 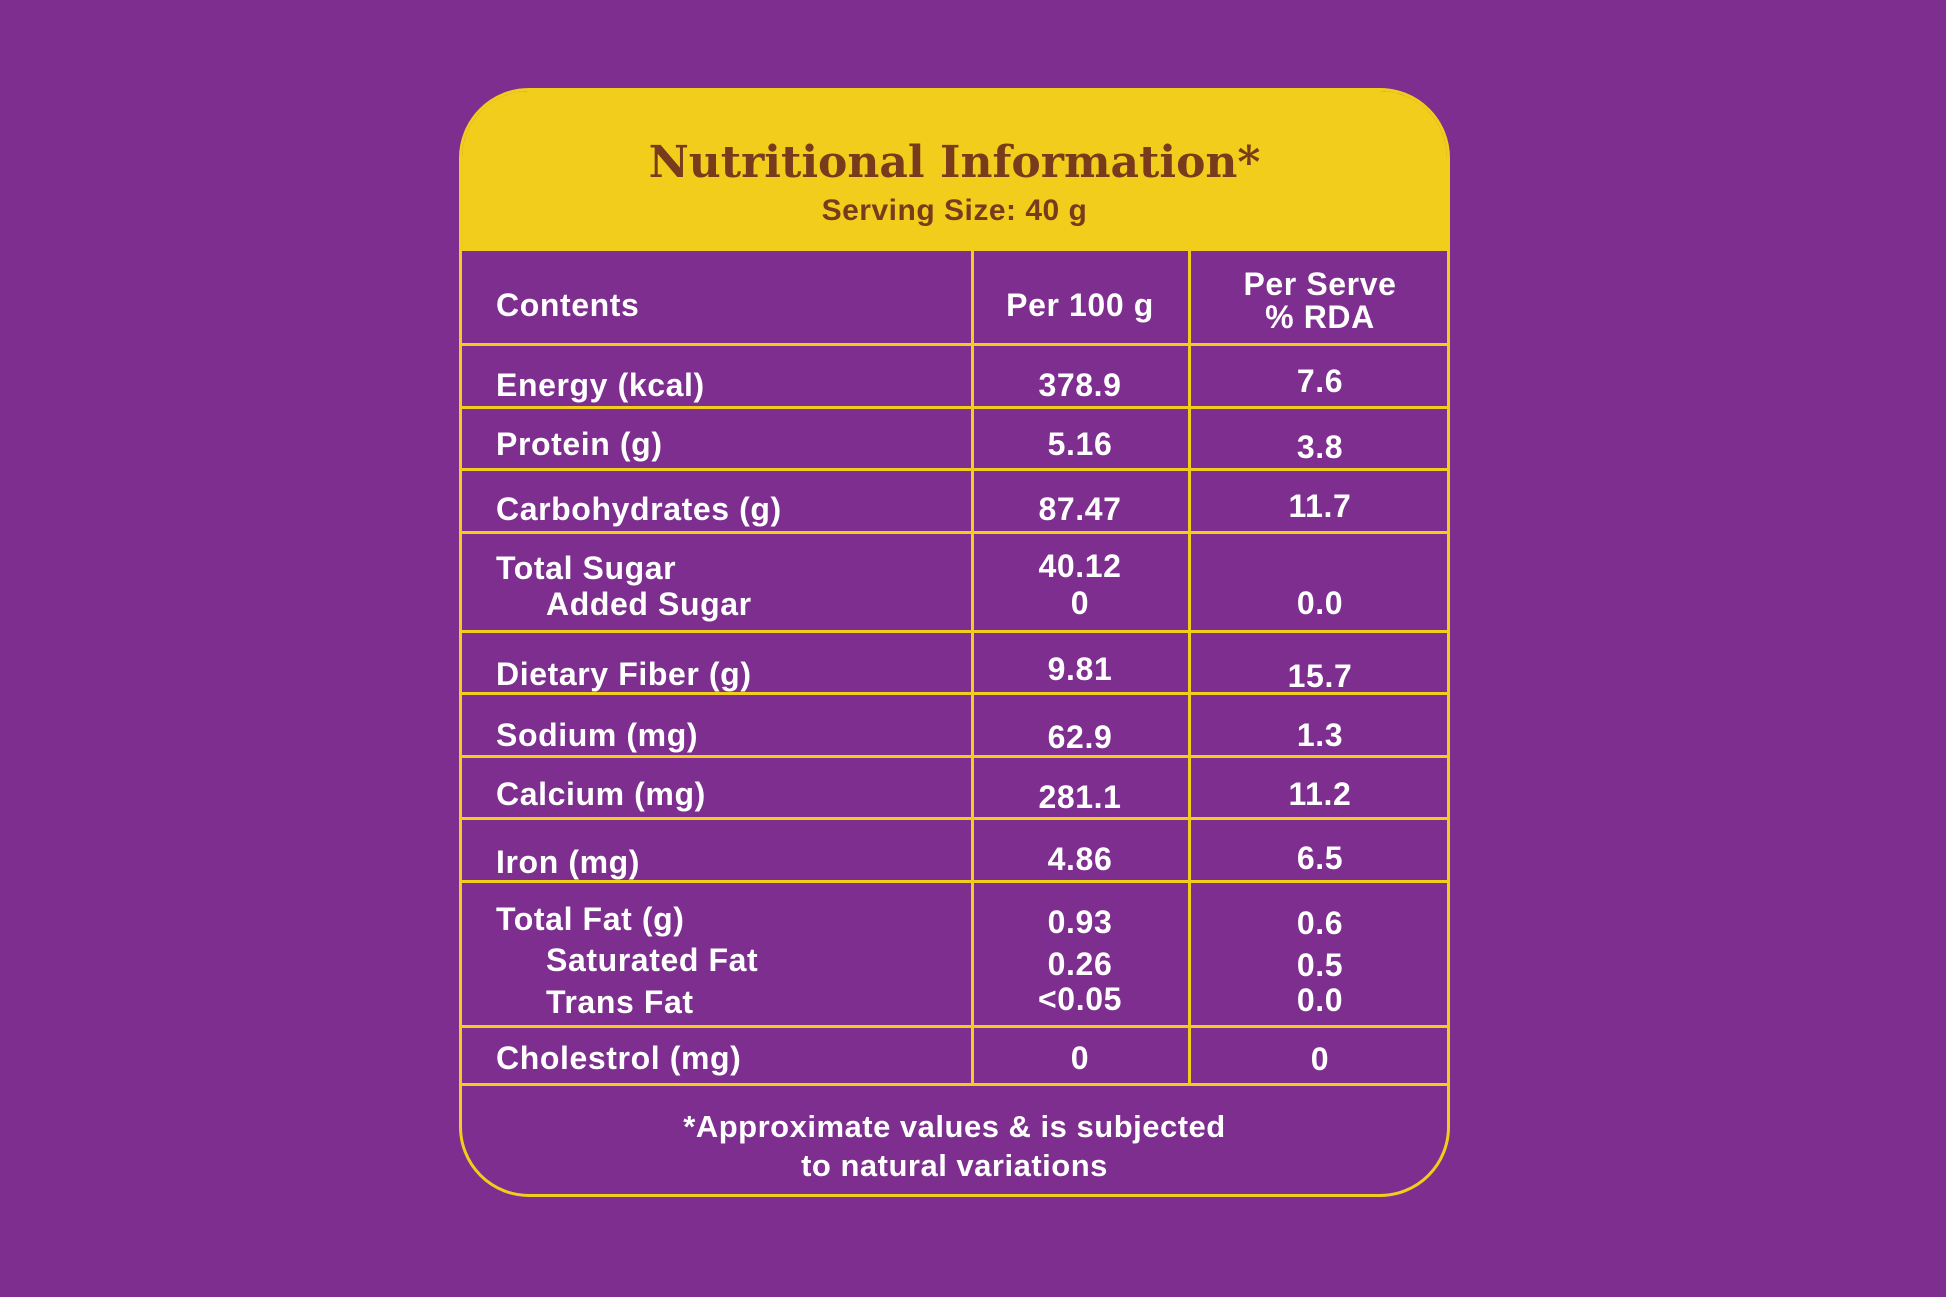 What do you see at coordinates (1080, 797) in the screenshot?
I see `row-per100: 281.1` at bounding box center [1080, 797].